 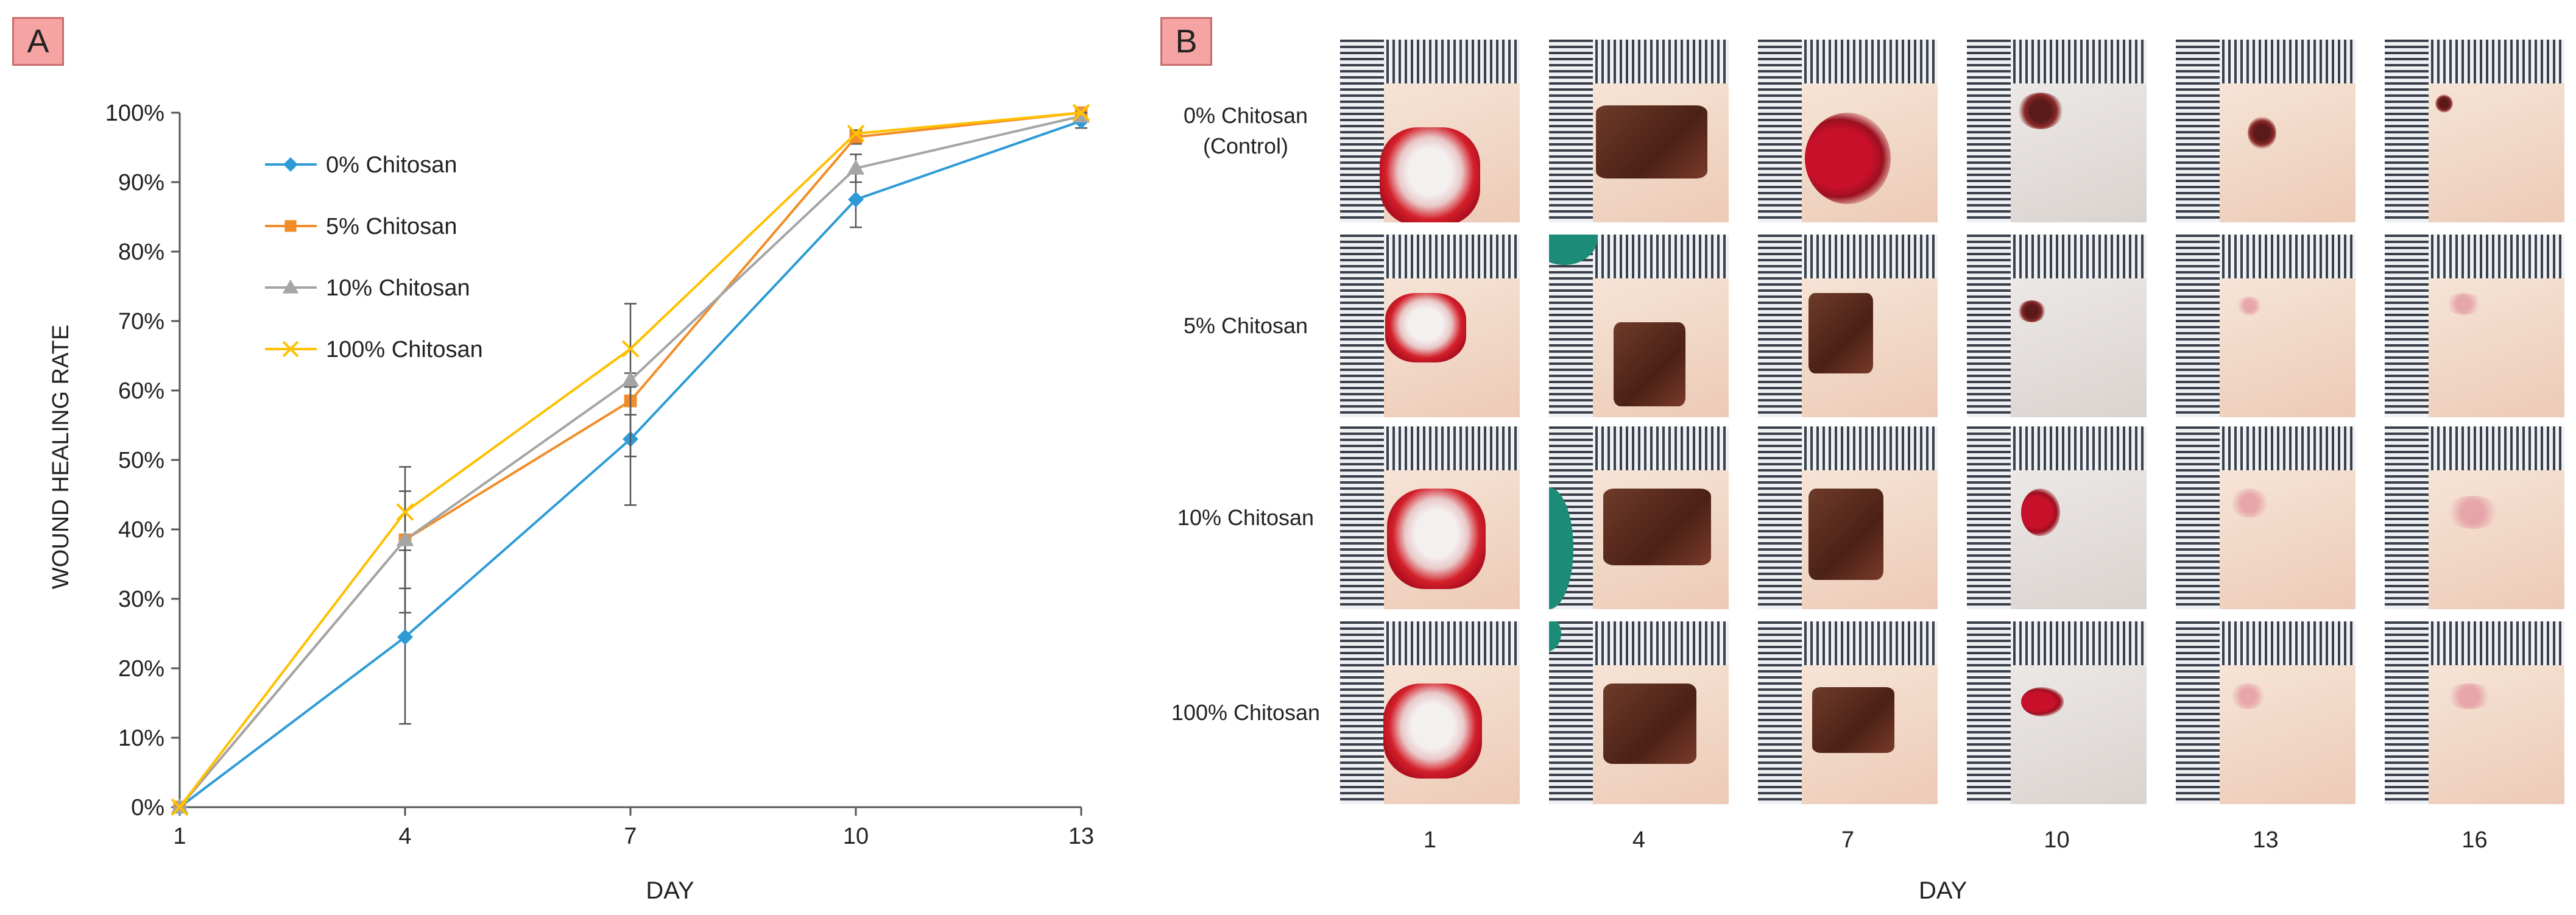 What do you see at coordinates (1186, 41) in the screenshot?
I see `panel-b-label: B` at bounding box center [1186, 41].